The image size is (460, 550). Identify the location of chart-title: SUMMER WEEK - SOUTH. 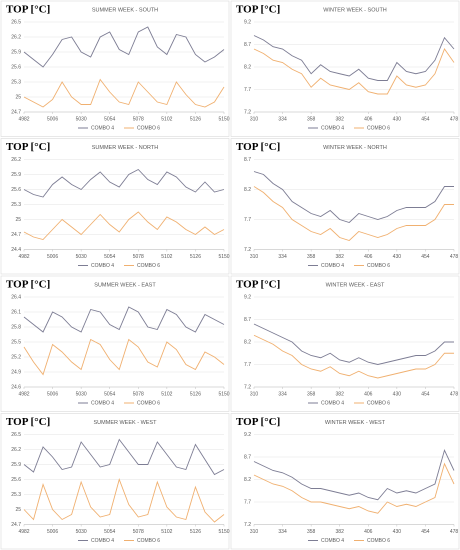
(125, 10).